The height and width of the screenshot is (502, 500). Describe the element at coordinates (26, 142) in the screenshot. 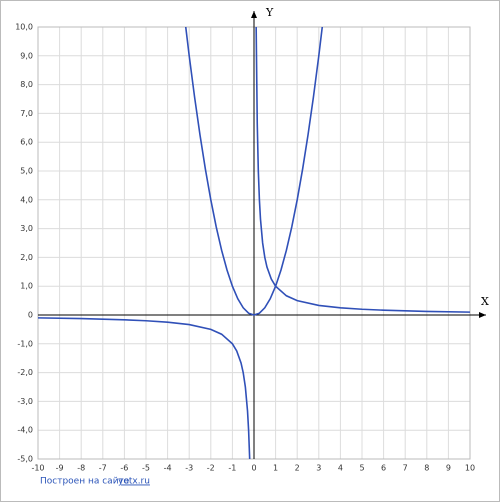

I see `y-tick-label: 6,0` at that location.